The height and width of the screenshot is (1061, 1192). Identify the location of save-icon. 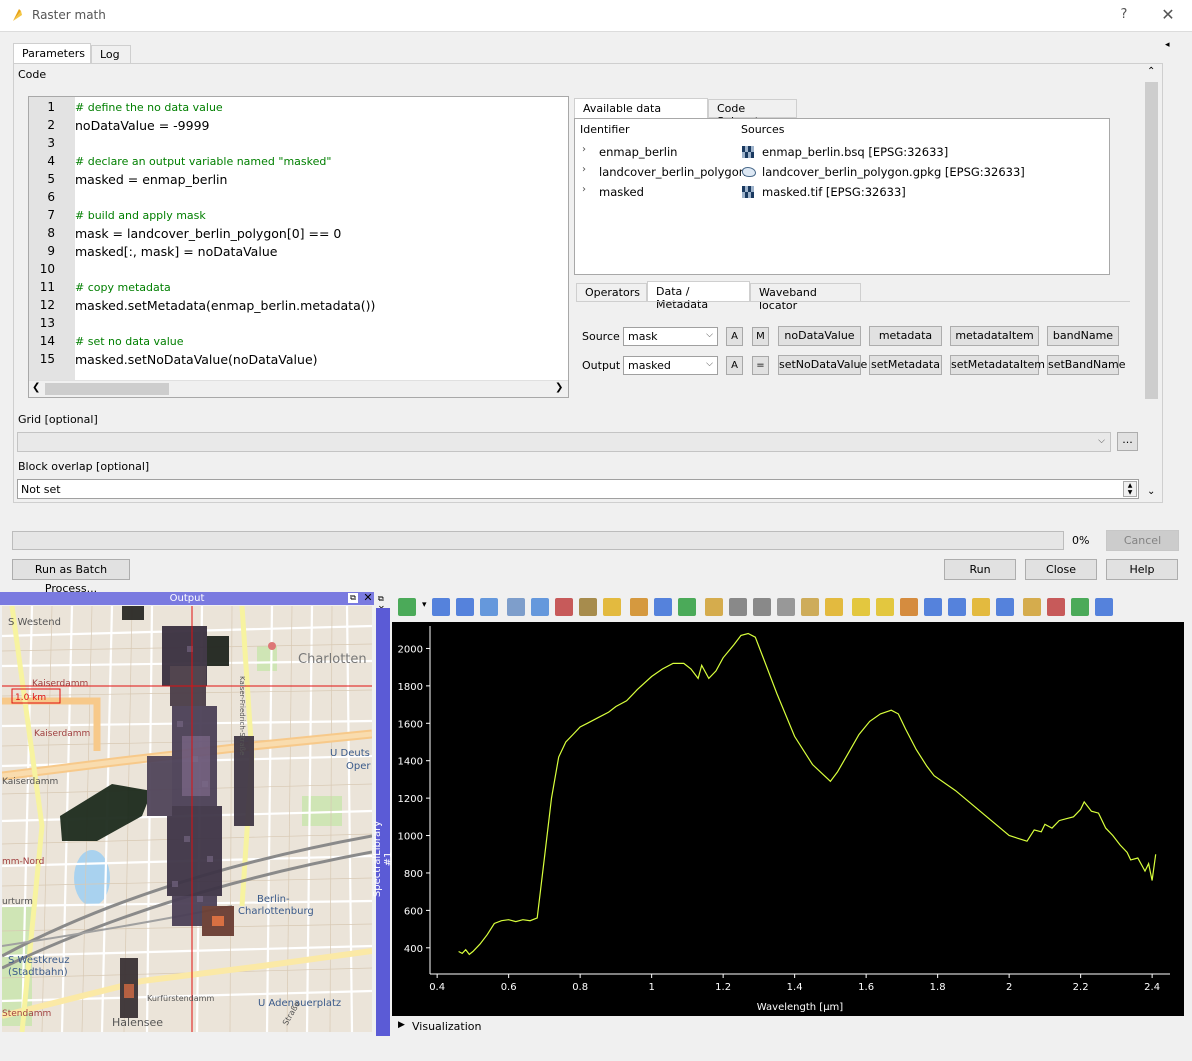
(663, 607).